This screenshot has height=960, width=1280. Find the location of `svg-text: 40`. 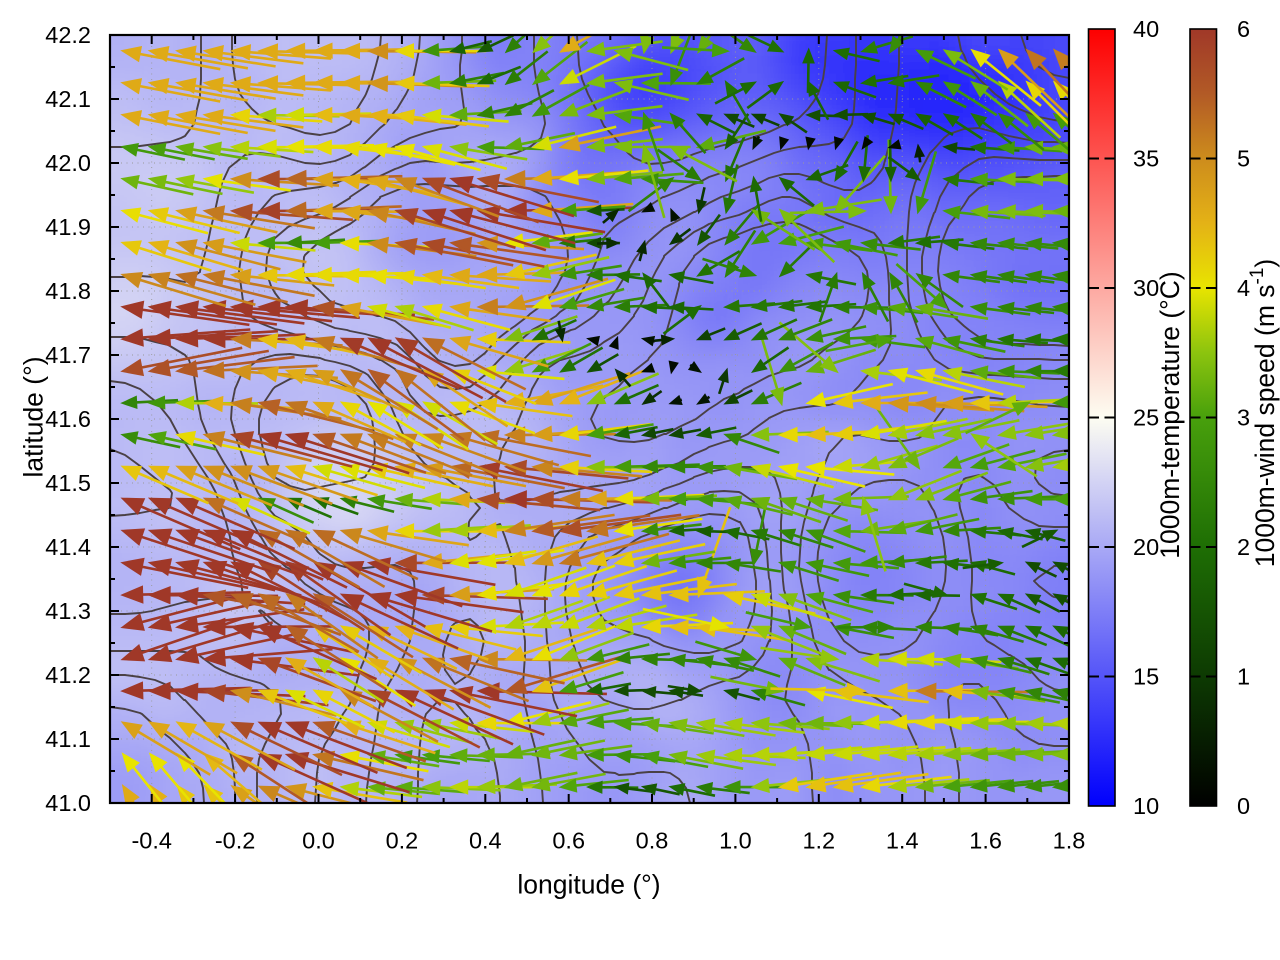

svg-text: 40 is located at coordinates (1146, 29).